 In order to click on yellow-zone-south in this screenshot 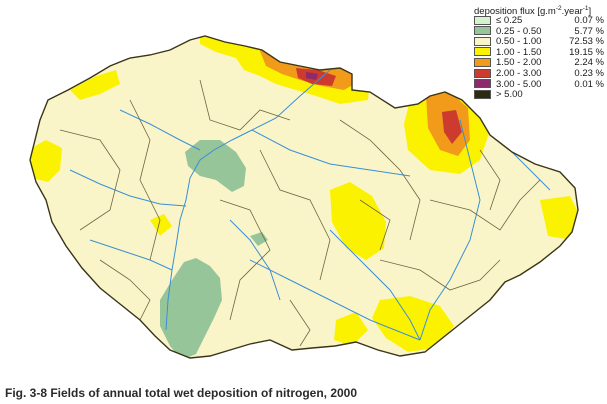, I will do `click(351, 329)`.